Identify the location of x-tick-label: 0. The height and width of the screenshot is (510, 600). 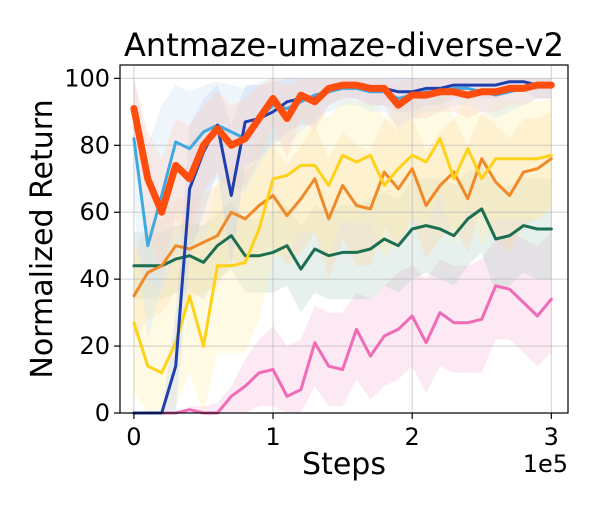
(133, 437).